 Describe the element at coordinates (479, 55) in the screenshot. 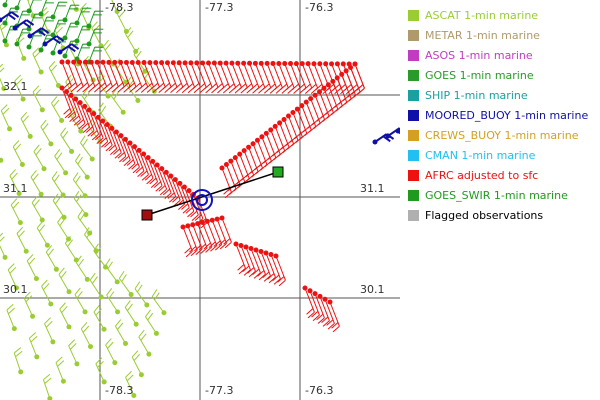

I see `legend-label: ASOS 1-min marine` at that location.